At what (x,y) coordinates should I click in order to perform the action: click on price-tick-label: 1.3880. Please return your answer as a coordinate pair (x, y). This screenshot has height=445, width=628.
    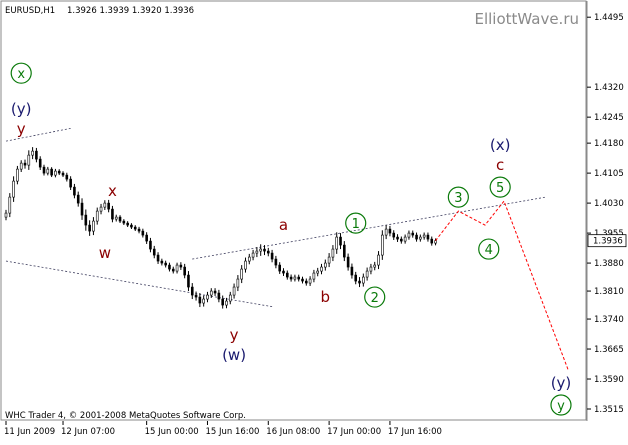
    Looking at the image, I should click on (609, 264).